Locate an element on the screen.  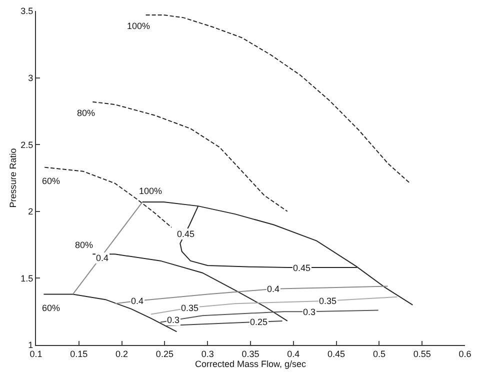
annotation: 0.25 is located at coordinates (259, 322).